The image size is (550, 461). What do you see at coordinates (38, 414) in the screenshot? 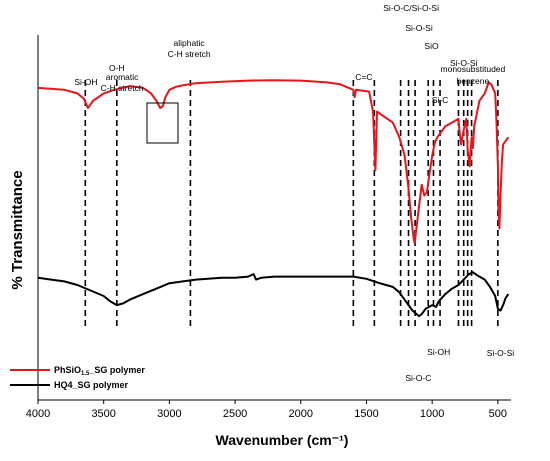
I see `x-tick-label: 4000` at bounding box center [38, 414].